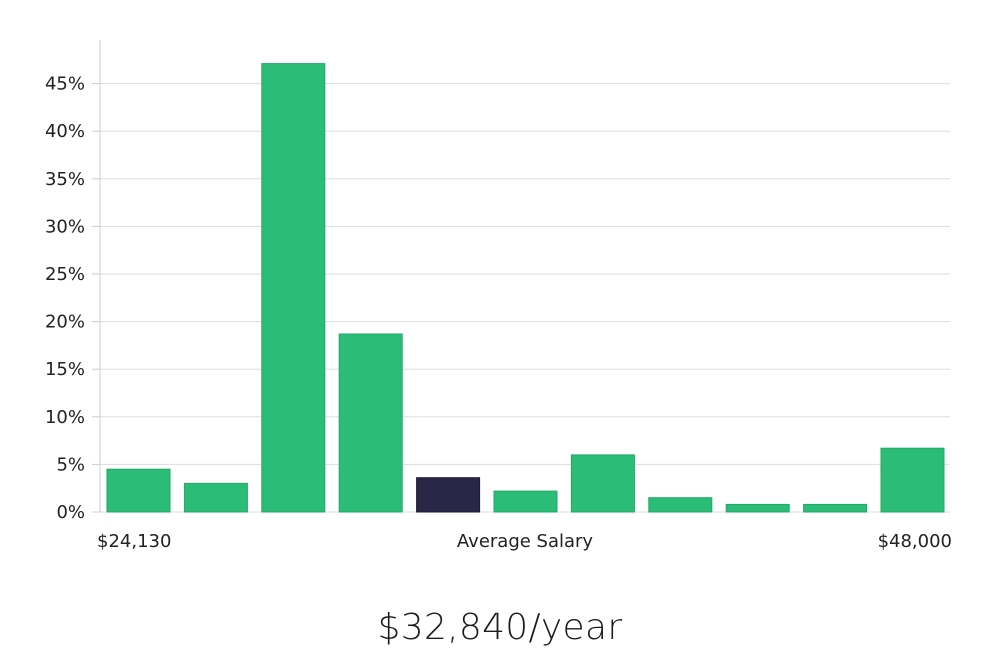  Describe the element at coordinates (500, 627) in the screenshot. I see `average-salary-value: $32,840/year` at that location.